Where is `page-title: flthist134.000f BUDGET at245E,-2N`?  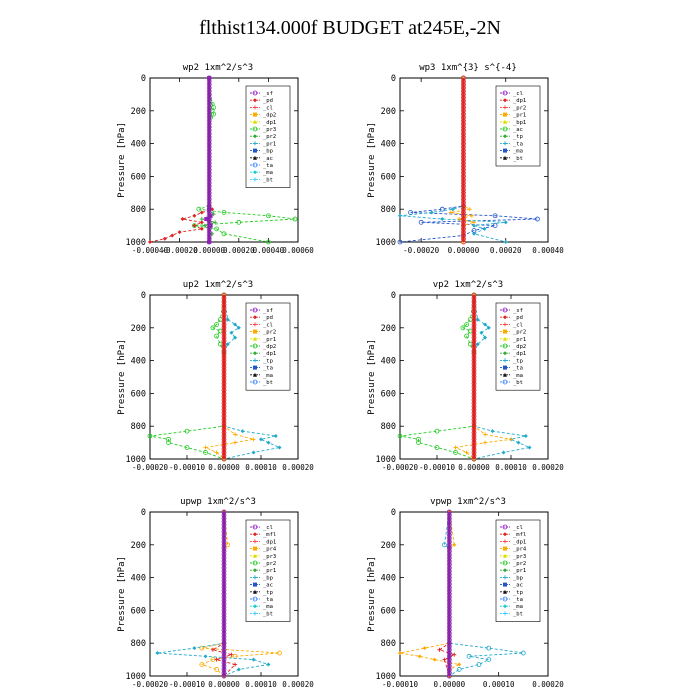 page-title: flthist134.000f BUDGET at245E,-2N is located at coordinates (350, 28).